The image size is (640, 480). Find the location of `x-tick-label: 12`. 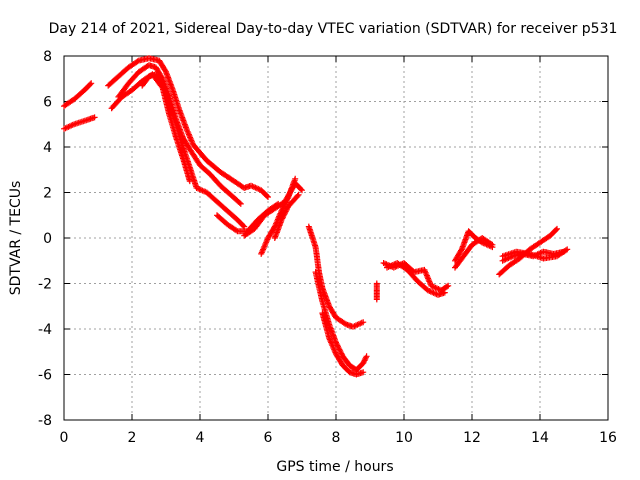

x-tick-label: 12 is located at coordinates (472, 438).